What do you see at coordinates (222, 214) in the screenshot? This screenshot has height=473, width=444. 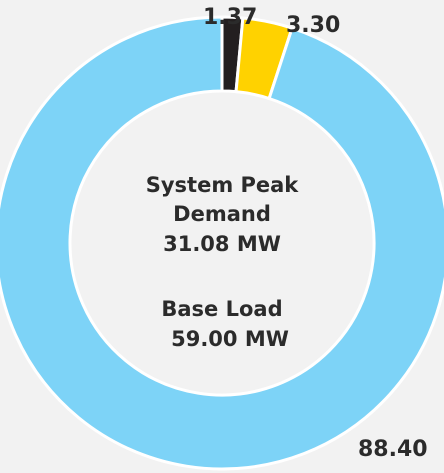 I see `center-line: Demand` at bounding box center [222, 214].